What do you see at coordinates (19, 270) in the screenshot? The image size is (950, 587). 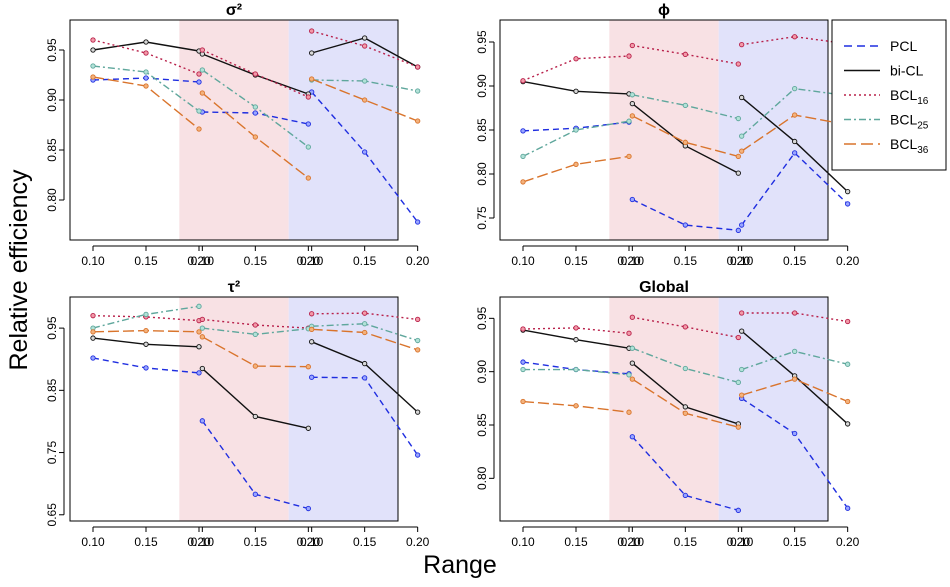 I see `y-axis-label: Relative efficiency` at bounding box center [19, 270].